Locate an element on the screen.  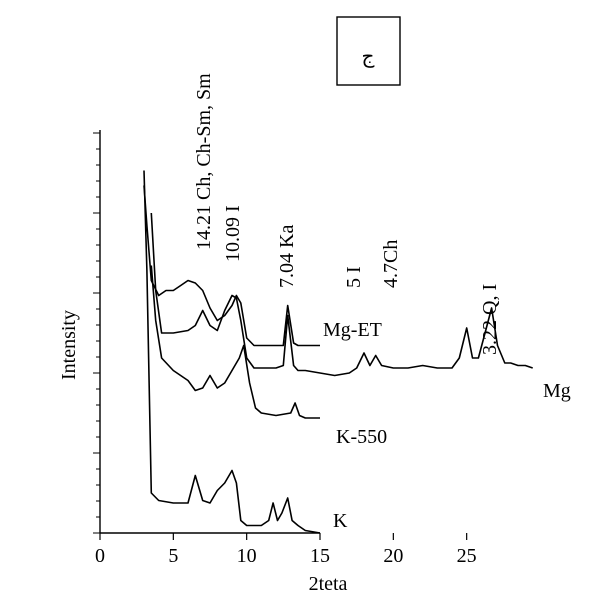
y-axis-label: Intensity is located at coordinates (69, 345).